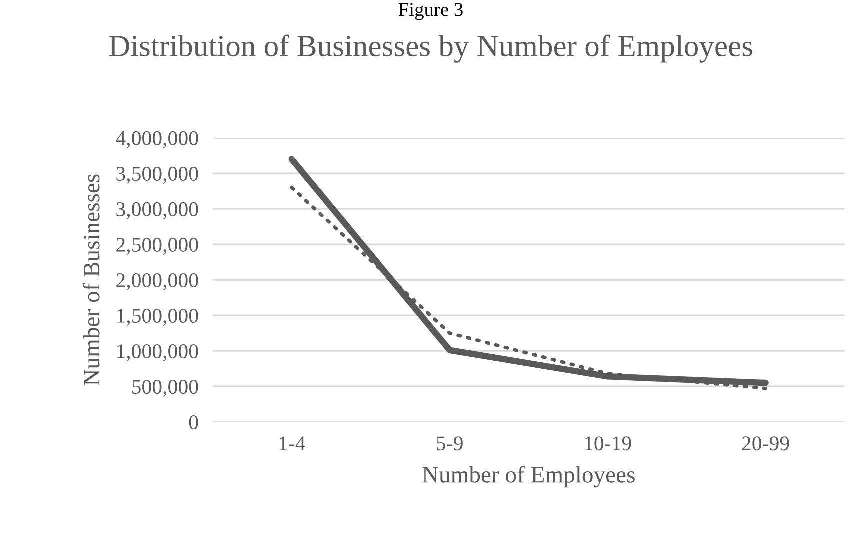 Image resolution: width=862 pixels, height=535 pixels. Describe the element at coordinates (158, 317) in the screenshot. I see `y-tick-label: 1,500,000` at that location.